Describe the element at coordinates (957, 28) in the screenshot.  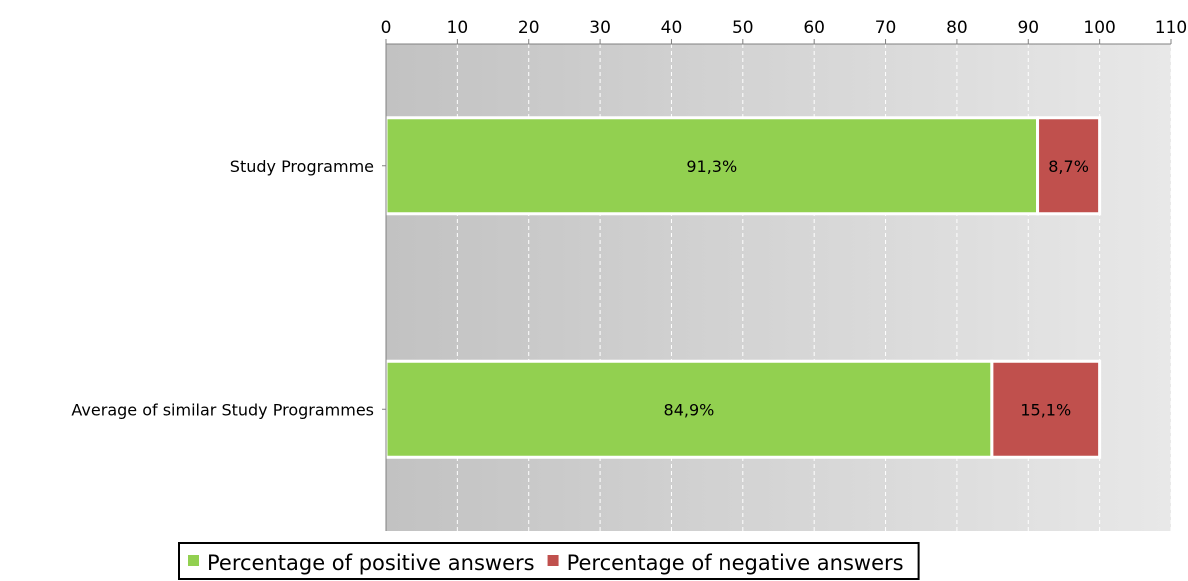
I see `x-tick-label-80: 80` at that location.